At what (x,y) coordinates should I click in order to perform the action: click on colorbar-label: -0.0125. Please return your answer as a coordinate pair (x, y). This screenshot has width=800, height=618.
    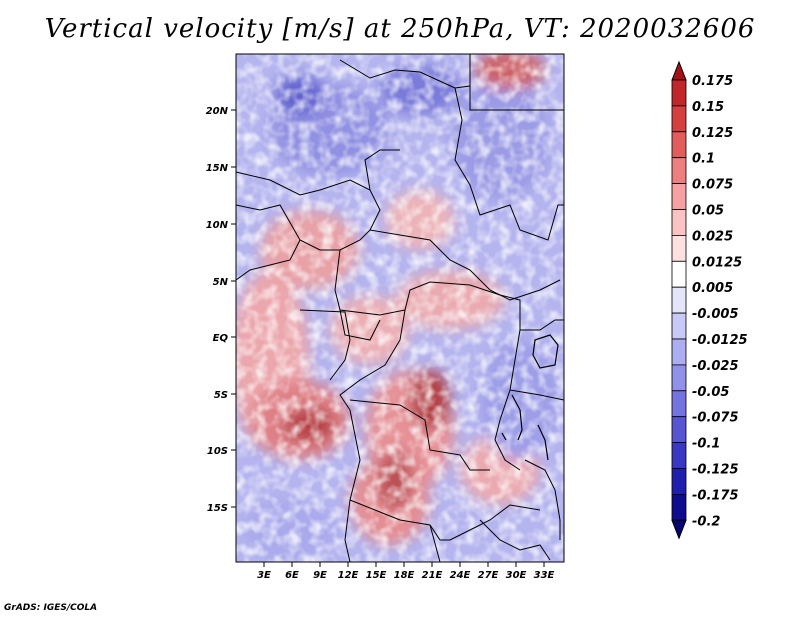
    Looking at the image, I should click on (720, 340).